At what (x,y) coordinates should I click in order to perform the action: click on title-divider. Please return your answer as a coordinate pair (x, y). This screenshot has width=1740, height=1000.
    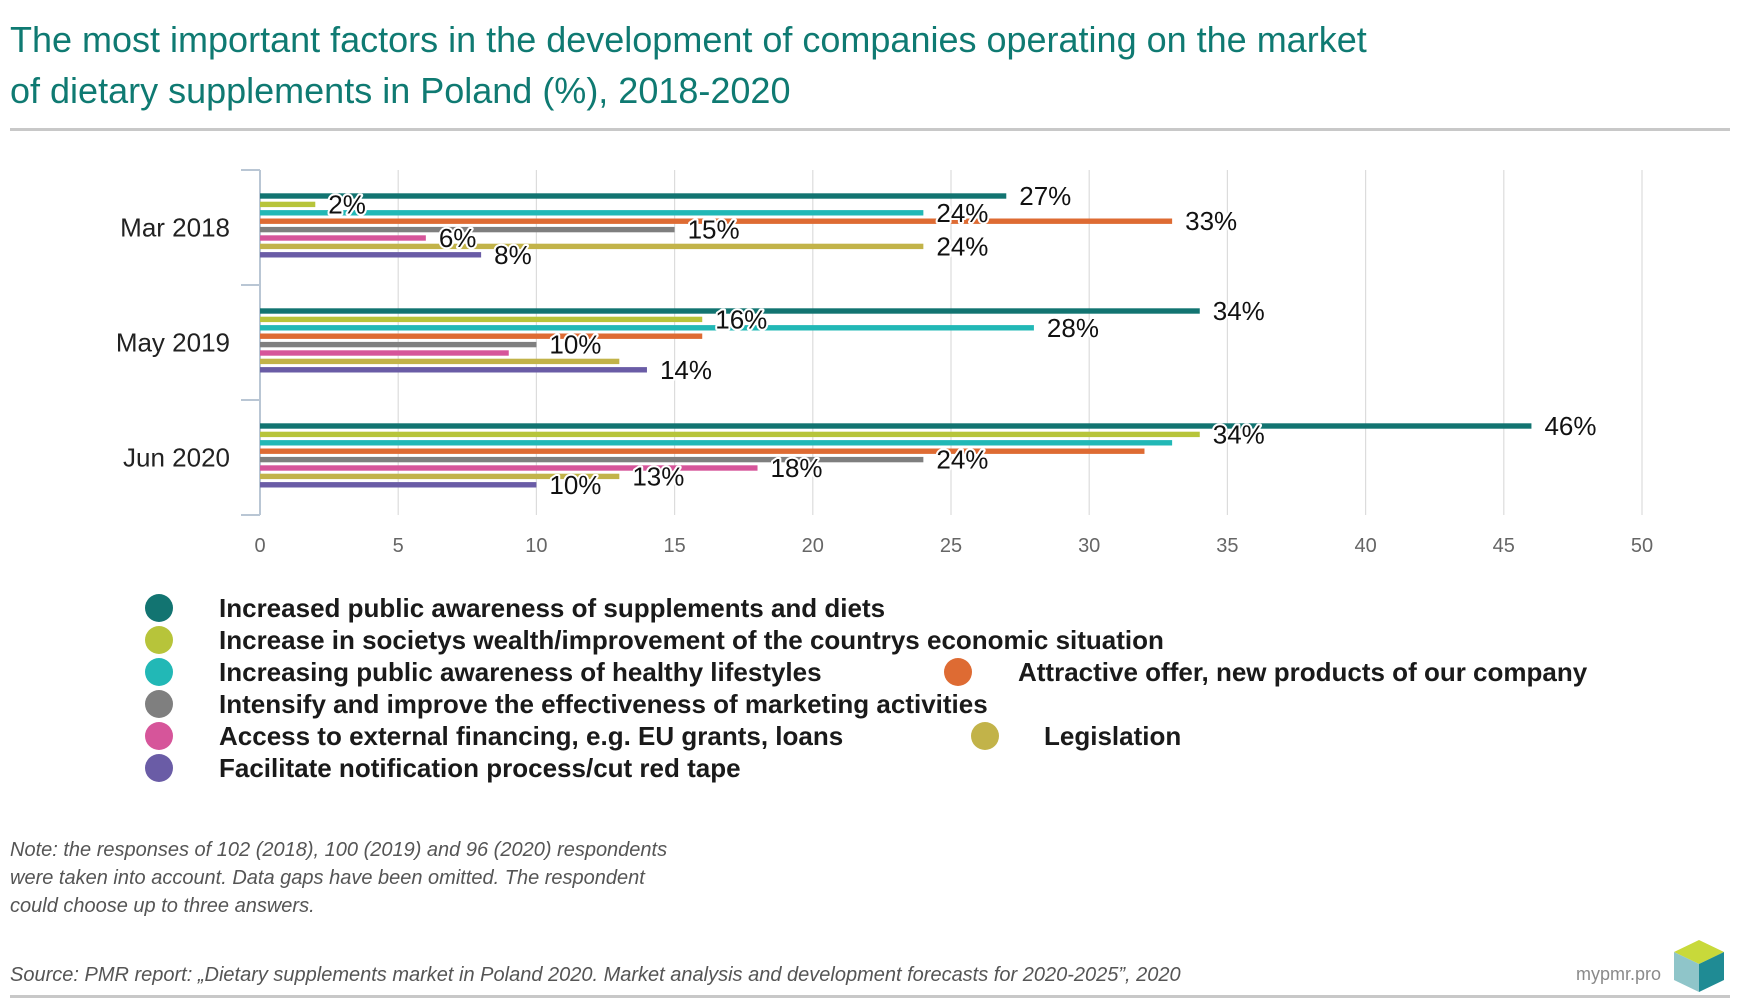
    Looking at the image, I should click on (870, 129).